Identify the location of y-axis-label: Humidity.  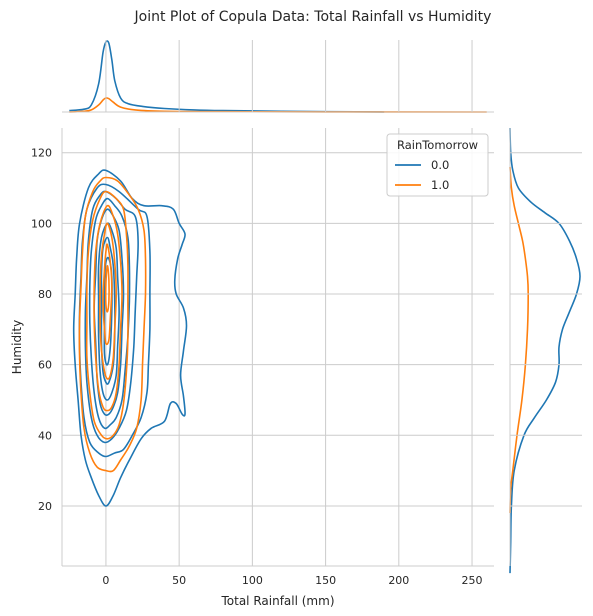
(17, 347).